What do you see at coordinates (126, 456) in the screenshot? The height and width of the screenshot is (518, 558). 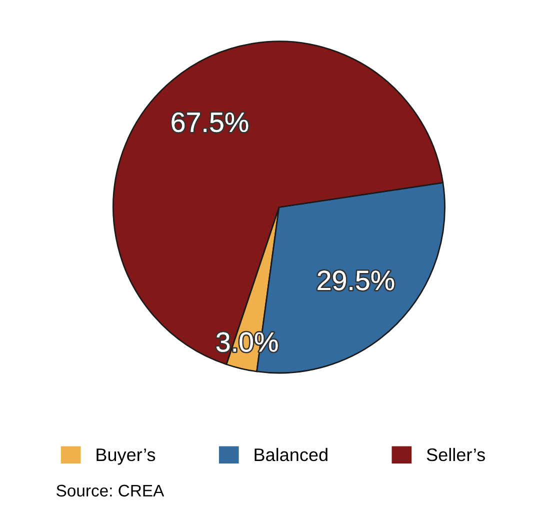 I see `legend-label: Buyer’s` at bounding box center [126, 456].